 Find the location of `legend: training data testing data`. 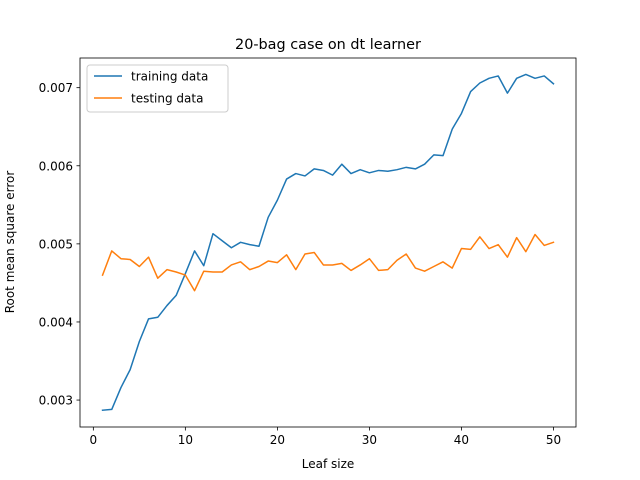

legend: training data testing data is located at coordinates (157, 88).